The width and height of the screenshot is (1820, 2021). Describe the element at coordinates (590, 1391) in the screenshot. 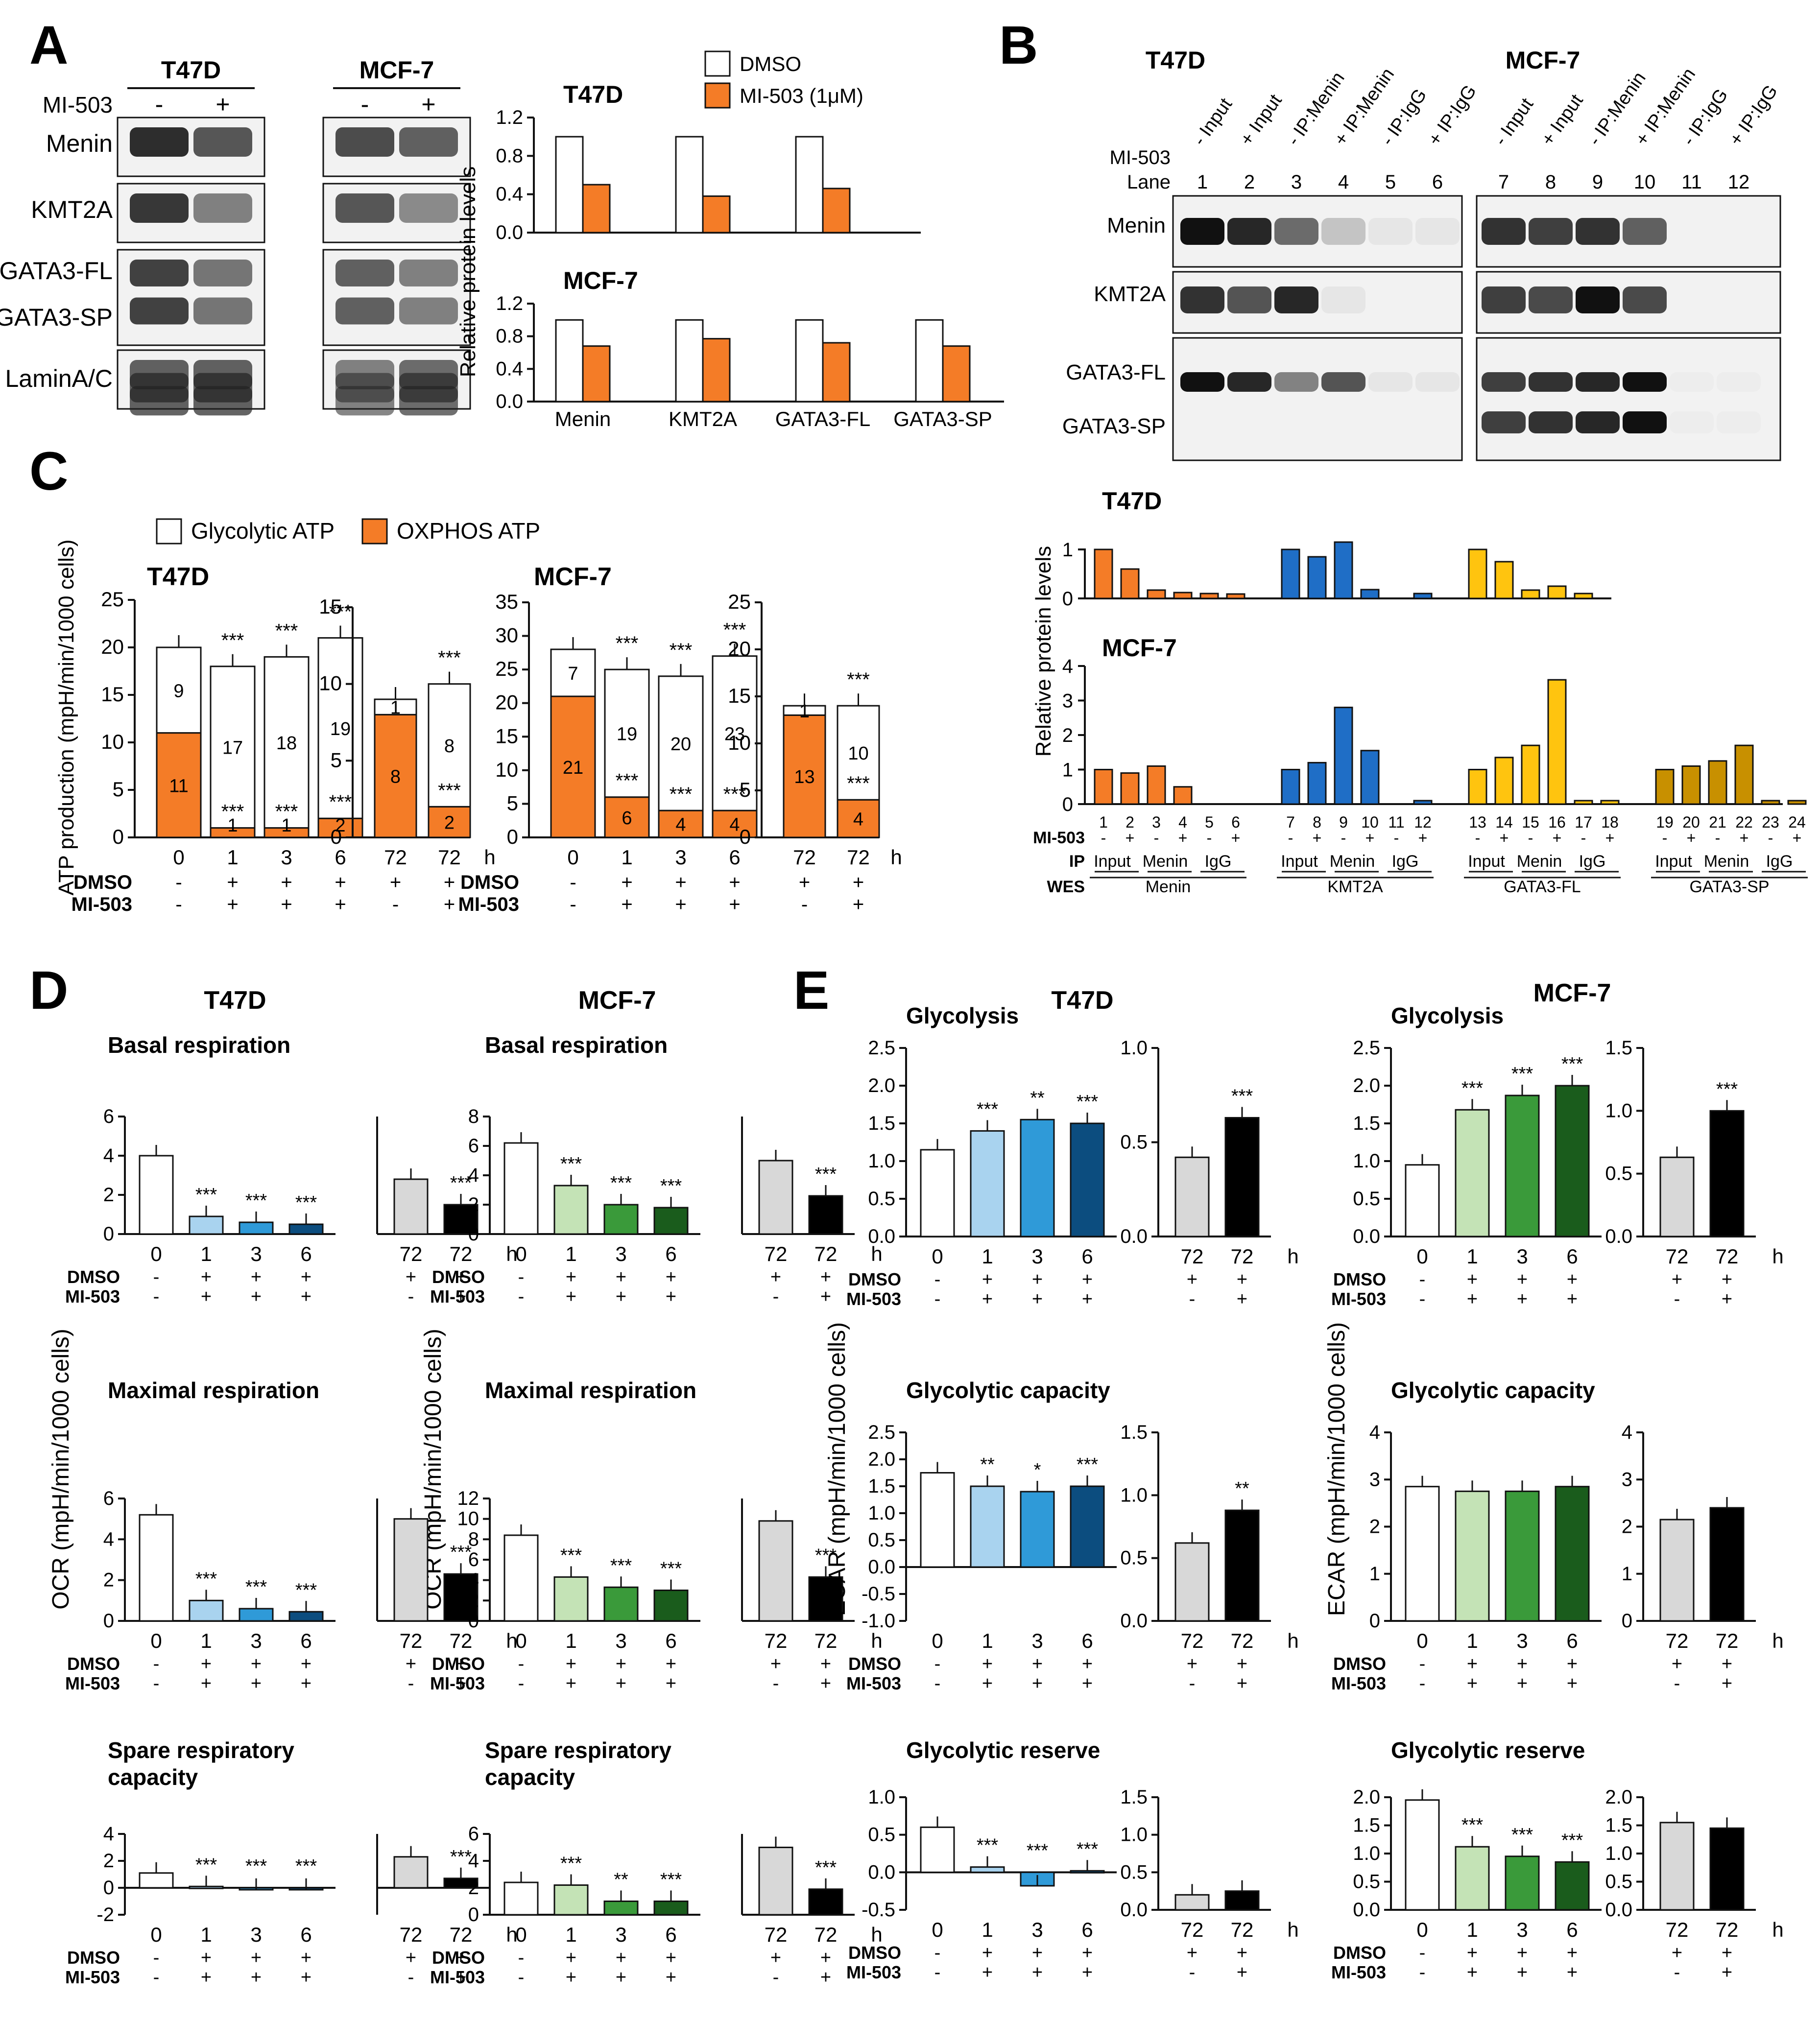

I see `chart-title: Maximal respiration` at that location.